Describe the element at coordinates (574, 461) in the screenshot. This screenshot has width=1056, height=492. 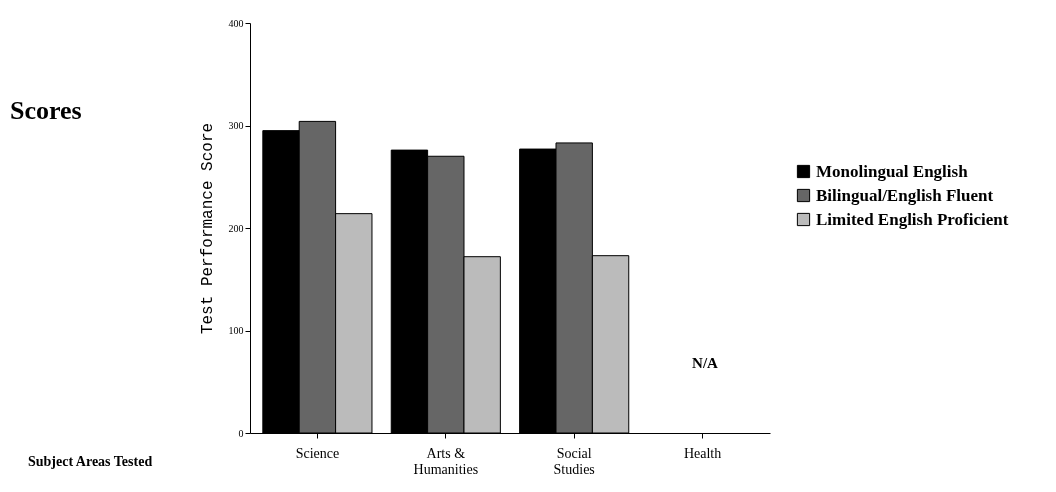
I see `x-tick-label: Social Studies` at that location.